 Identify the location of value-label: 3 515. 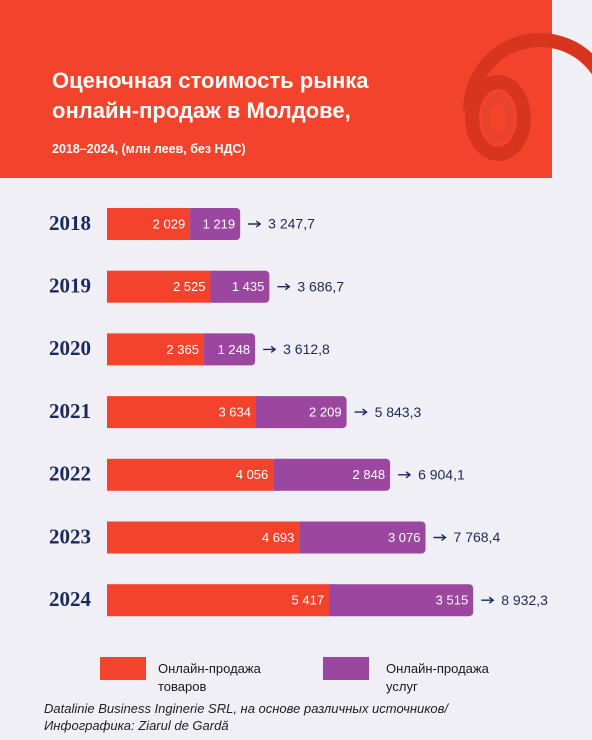
(452, 600).